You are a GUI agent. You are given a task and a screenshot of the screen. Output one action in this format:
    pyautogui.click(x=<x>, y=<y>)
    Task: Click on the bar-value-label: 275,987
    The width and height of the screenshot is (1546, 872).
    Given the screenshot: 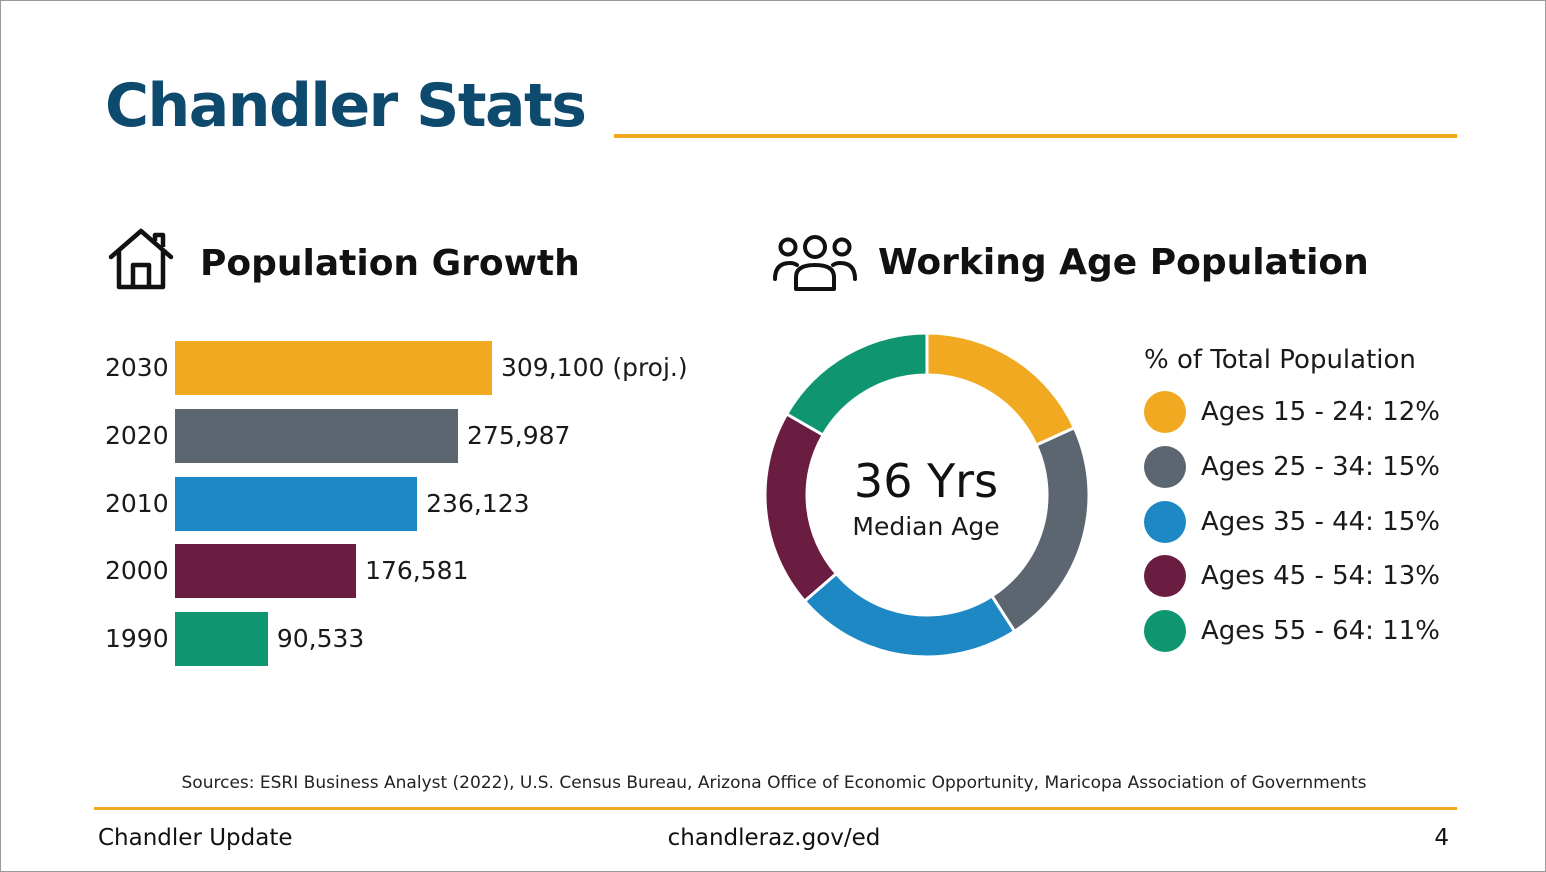 What is the action you would take?
    pyautogui.click(x=519, y=435)
    